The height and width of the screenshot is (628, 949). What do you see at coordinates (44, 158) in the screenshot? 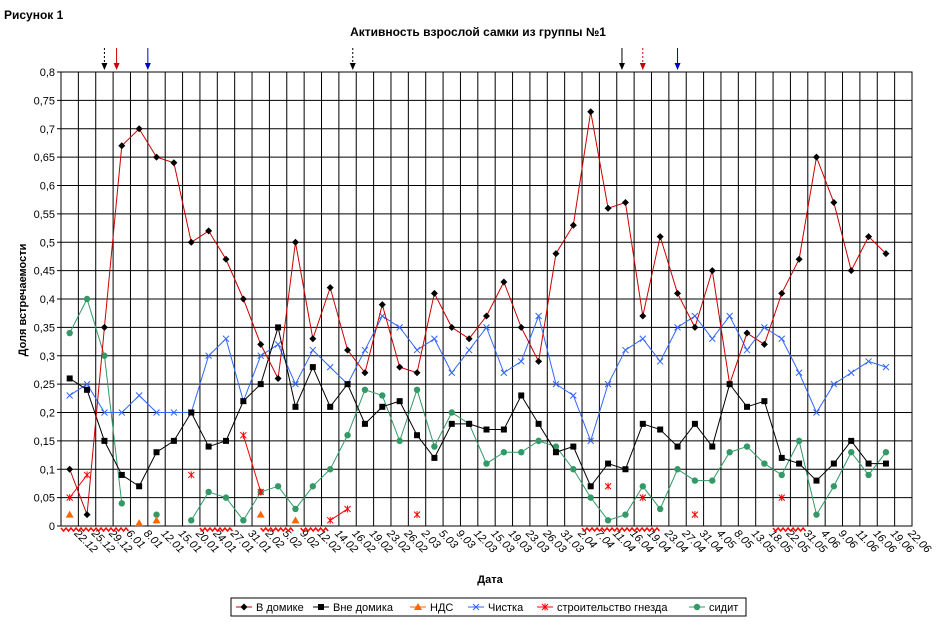
I see `y-tick-label: 0,65` at bounding box center [44, 158].